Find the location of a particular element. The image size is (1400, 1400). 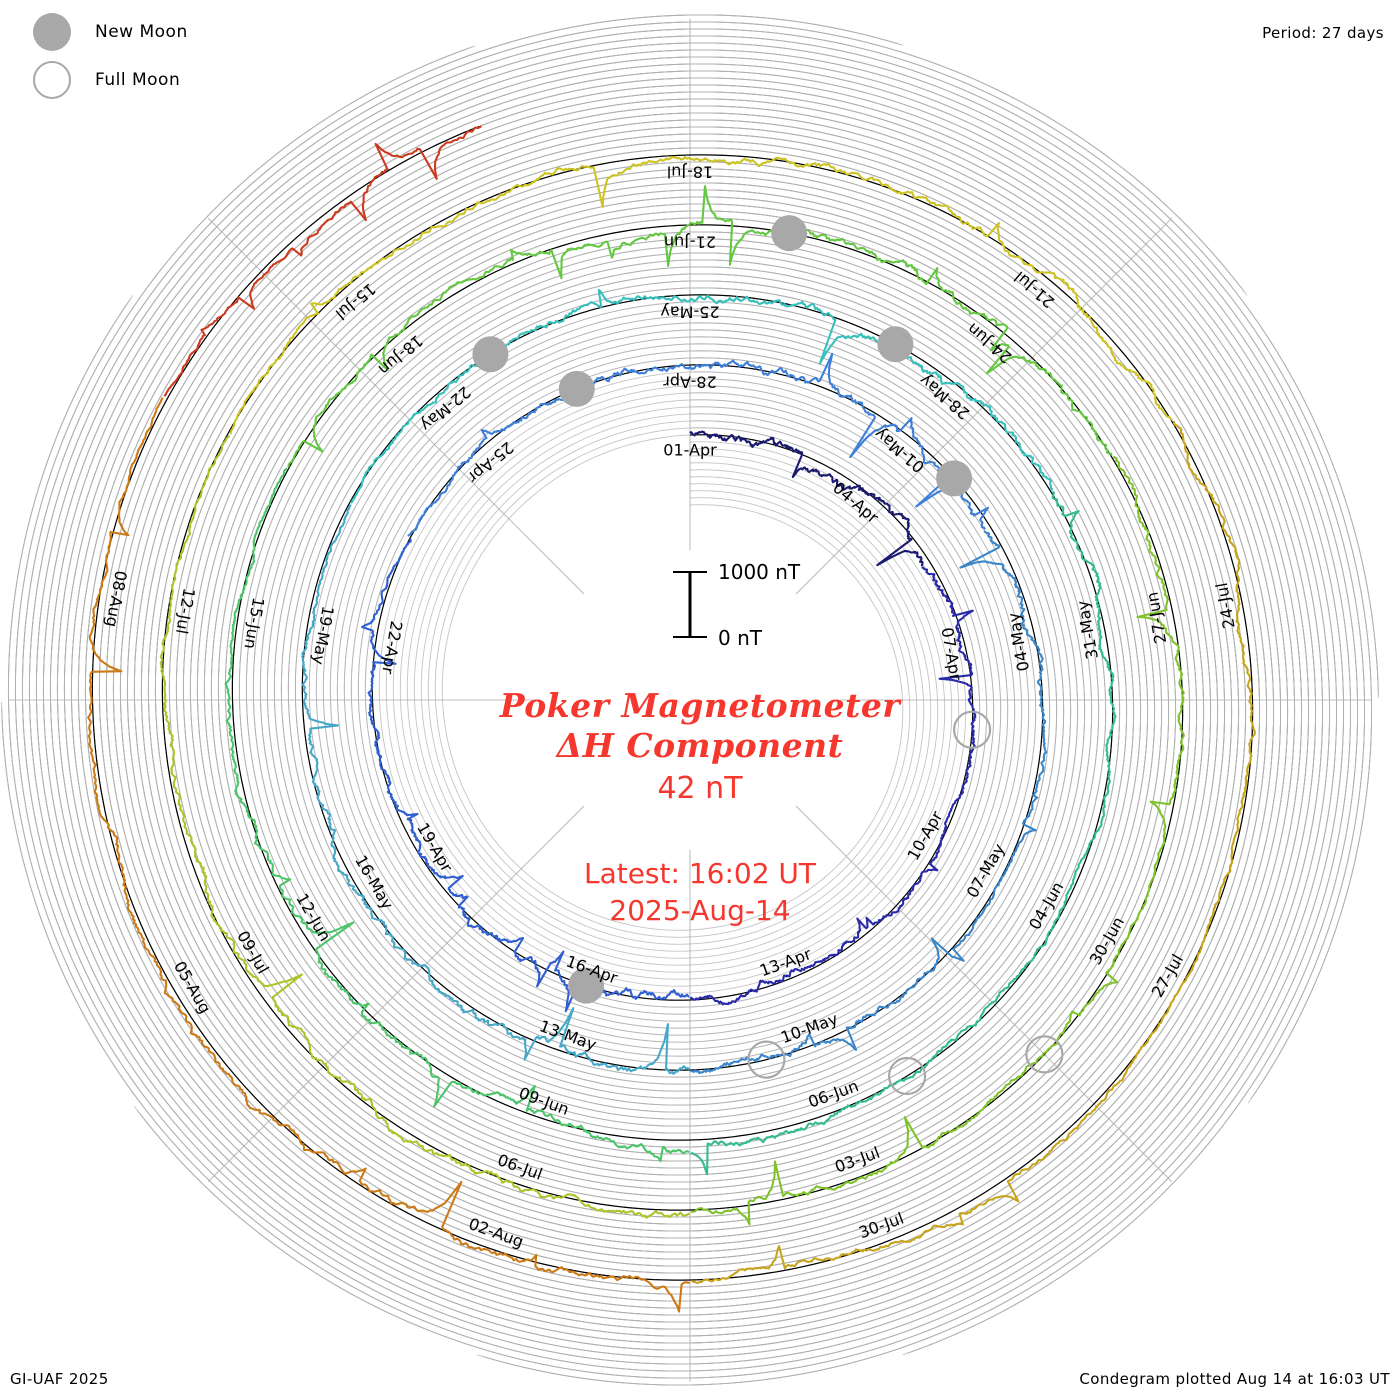

scalebar-bottom-label: 0 nT is located at coordinates (740, 638).